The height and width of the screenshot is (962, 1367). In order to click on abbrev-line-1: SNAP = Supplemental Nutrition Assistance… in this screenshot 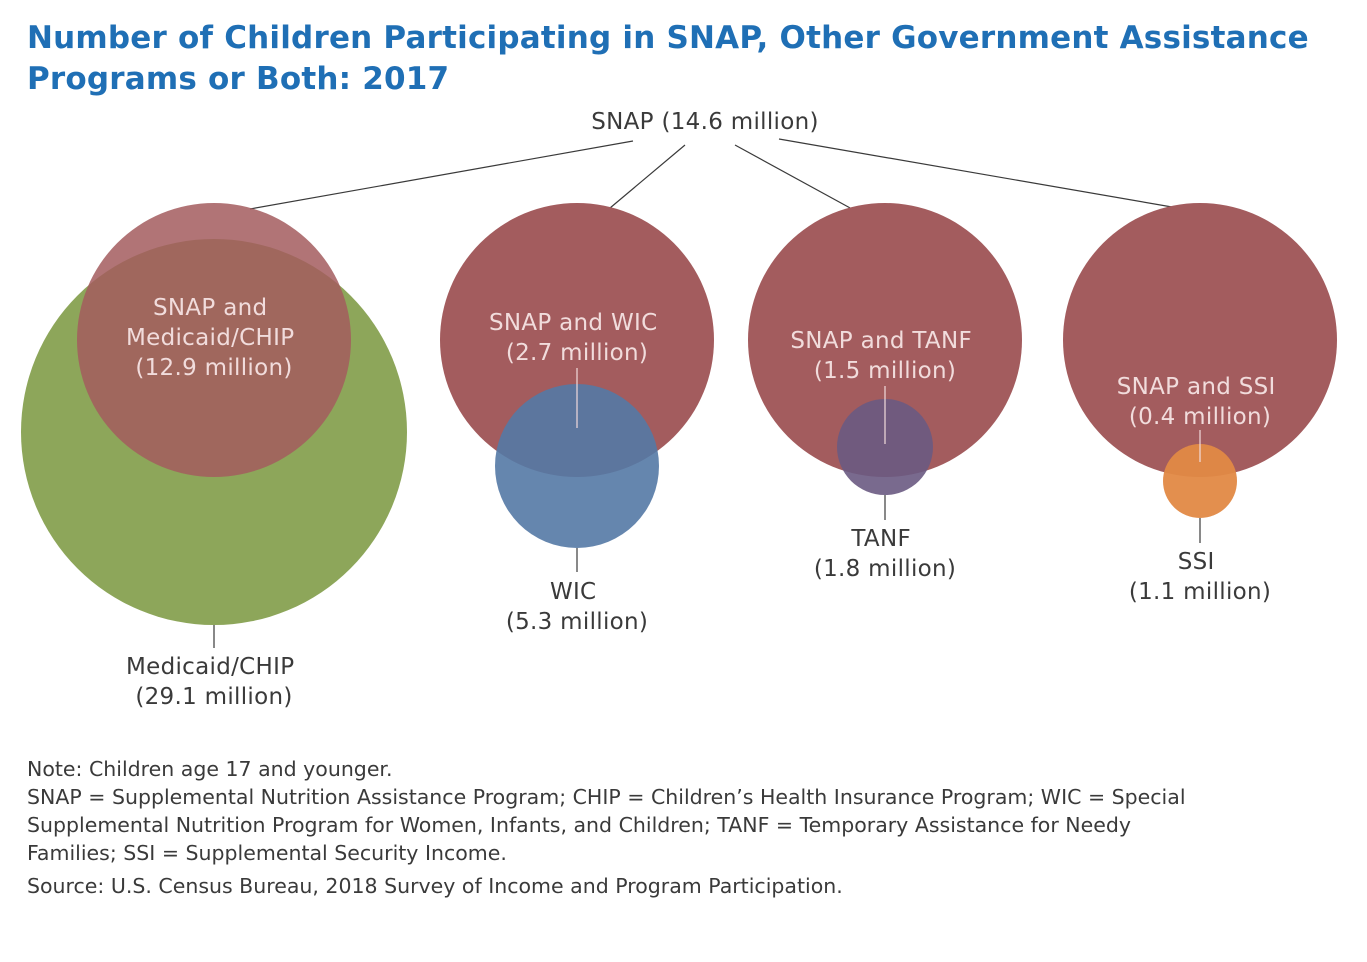, I will do `click(606, 797)`.